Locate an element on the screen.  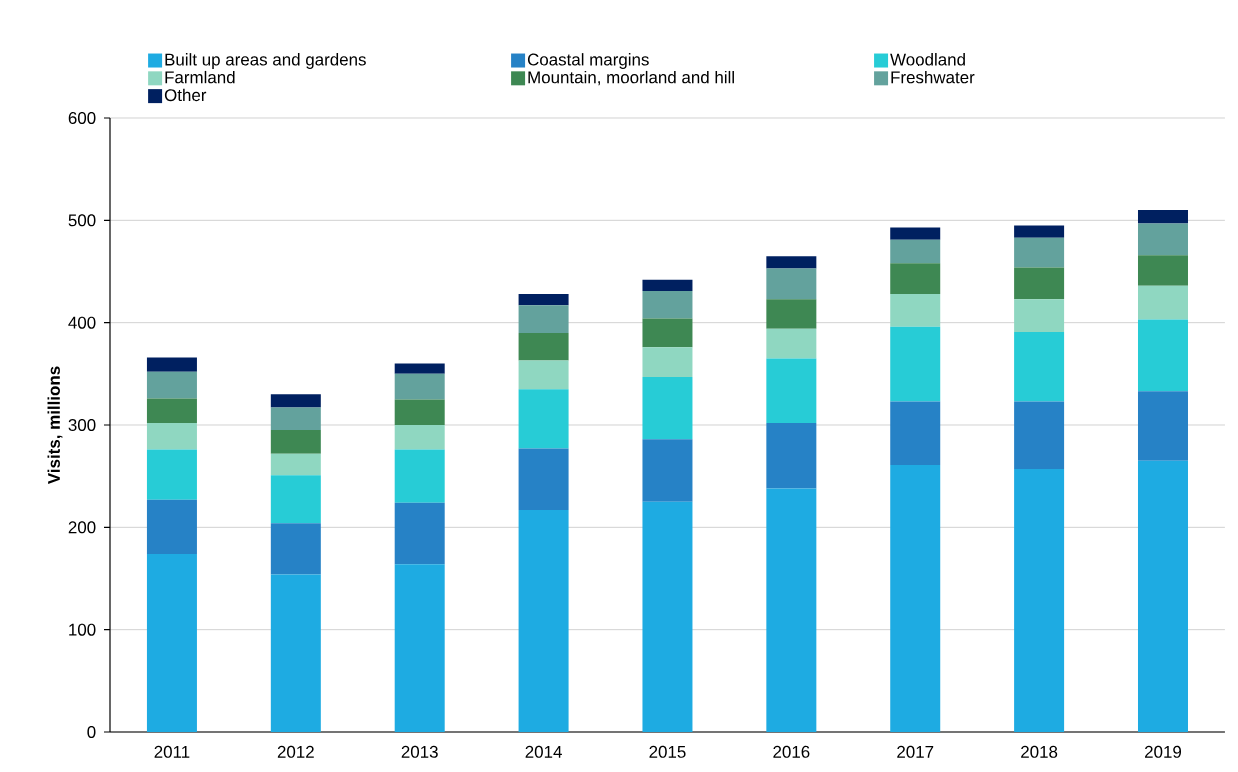
x-tick-label: 2018 is located at coordinates (1039, 751).